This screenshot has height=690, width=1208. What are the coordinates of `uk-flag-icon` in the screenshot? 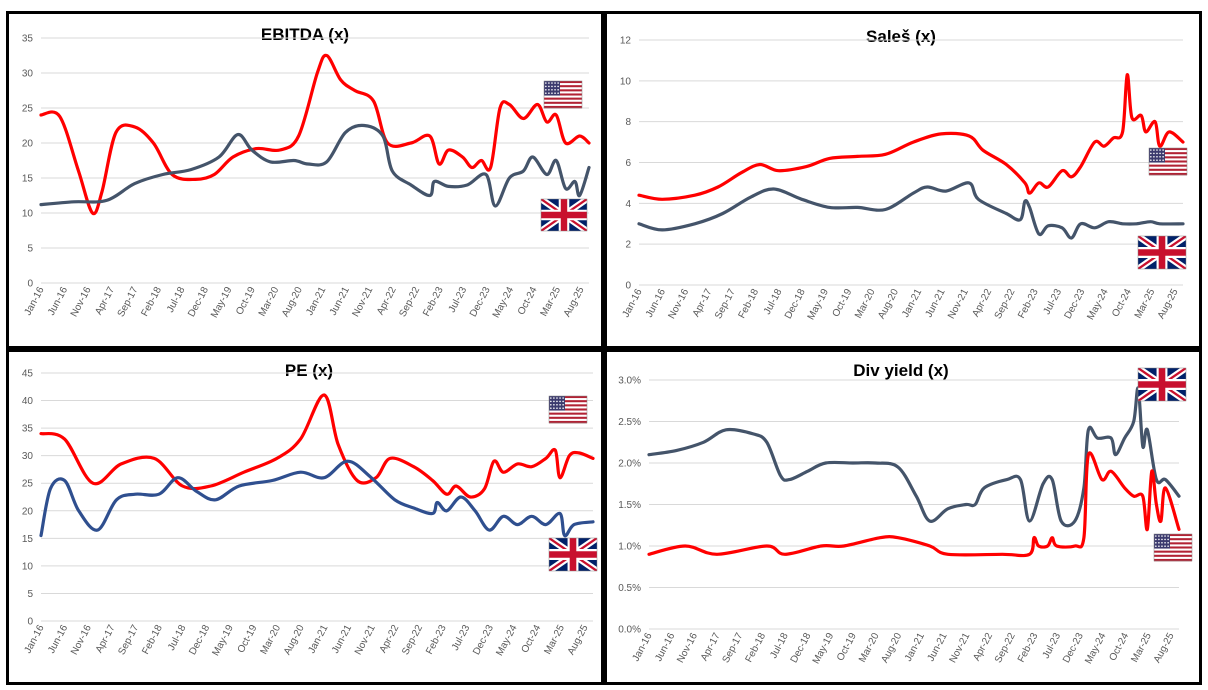 It's located at (1162, 384).